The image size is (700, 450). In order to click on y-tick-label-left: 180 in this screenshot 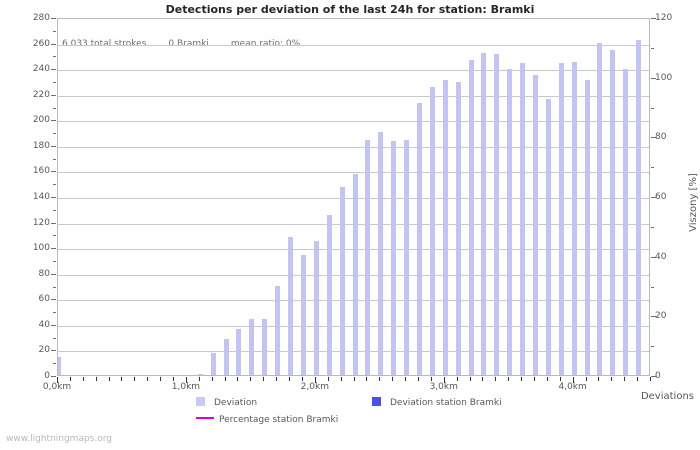, I will do `click(41, 145)`.